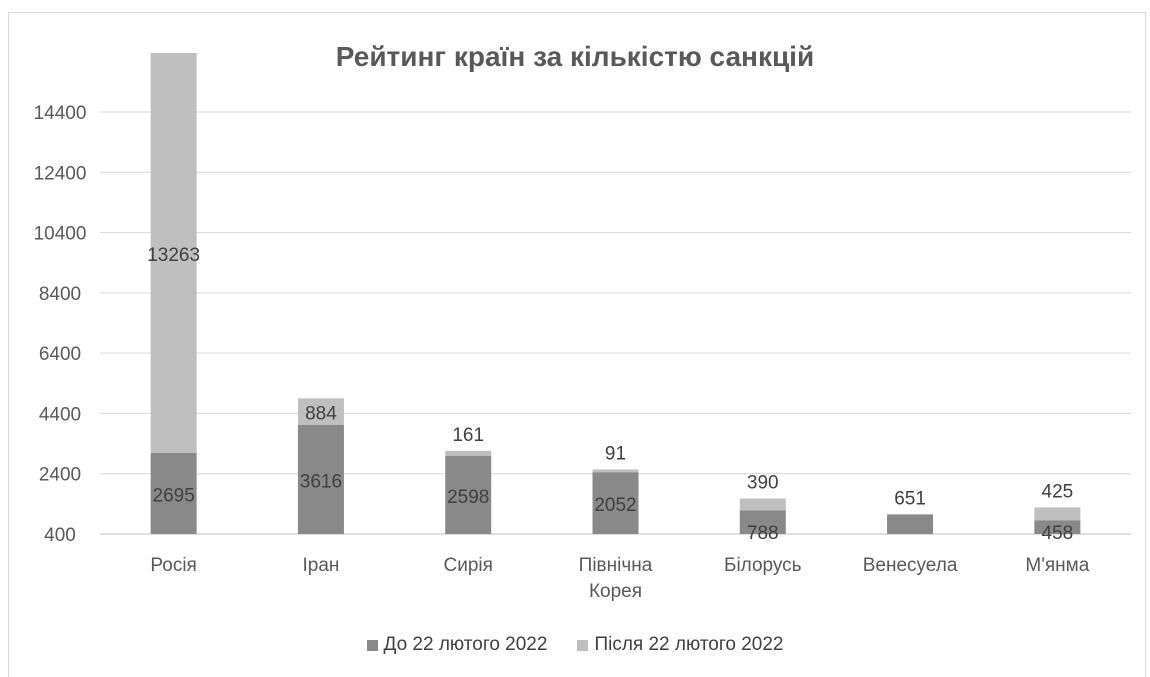 The width and height of the screenshot is (1150, 677). What do you see at coordinates (615, 591) in the screenshot?
I see `x-tick-label: Корея` at bounding box center [615, 591].